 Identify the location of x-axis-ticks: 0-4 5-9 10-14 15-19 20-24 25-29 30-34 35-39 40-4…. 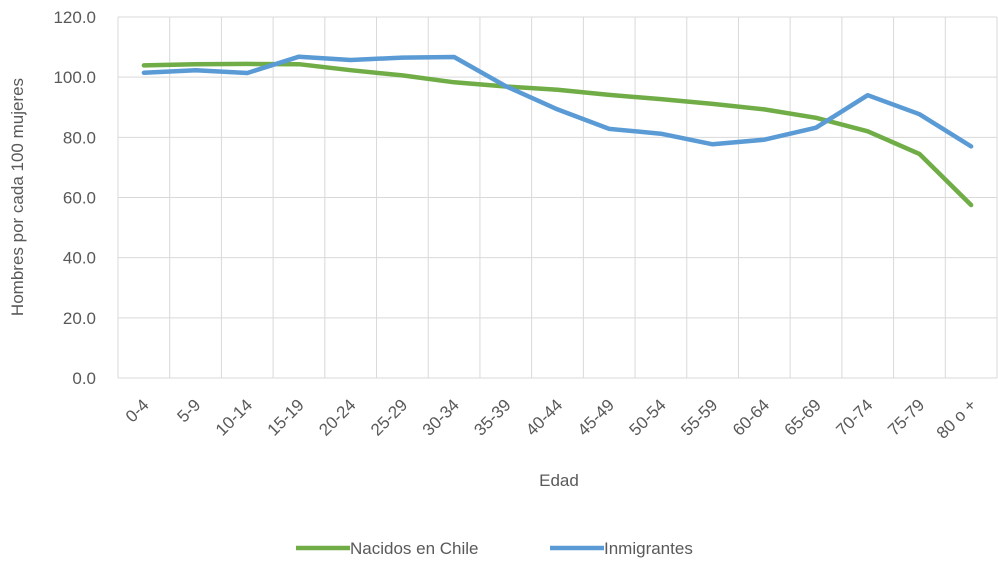
(551, 418).